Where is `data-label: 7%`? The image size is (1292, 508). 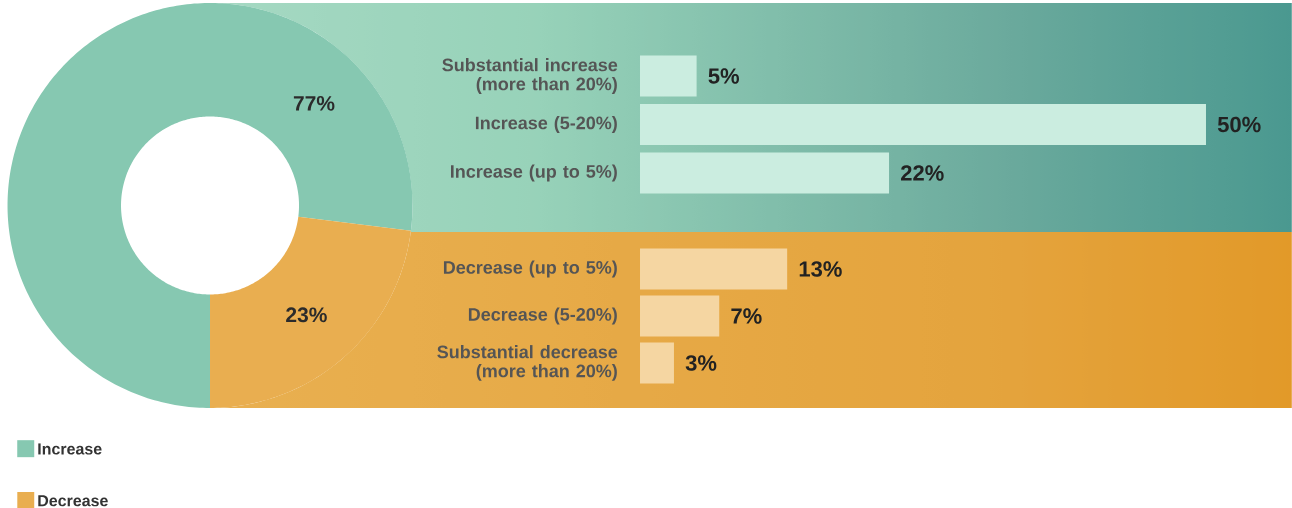 data-label: 7% is located at coordinates (746, 316).